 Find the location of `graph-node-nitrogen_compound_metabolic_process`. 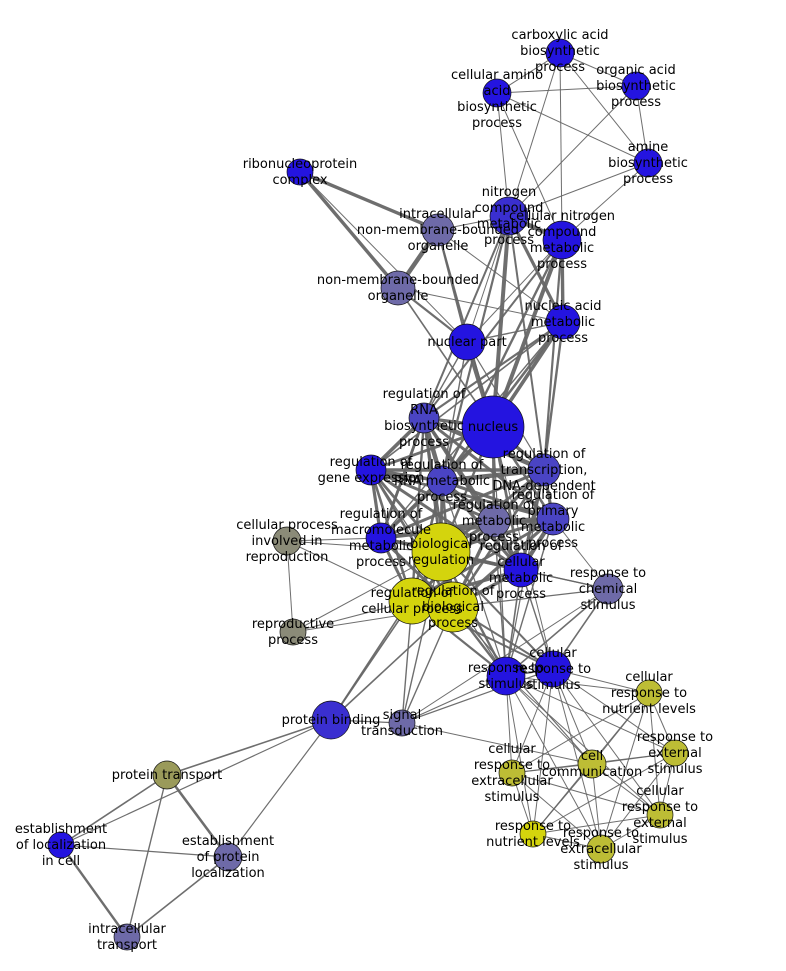

graph-node-nitrogen_compound_metabolic_process is located at coordinates (509, 216).